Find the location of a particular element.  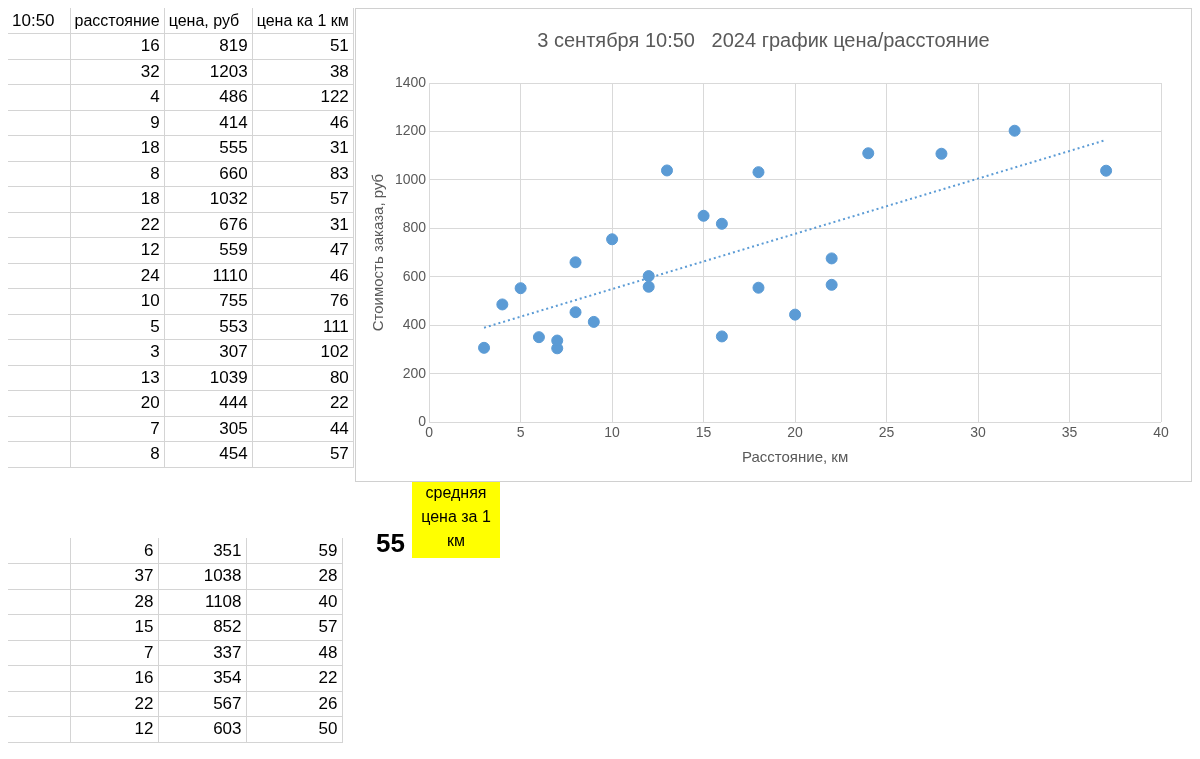

text: 50 is located at coordinates (294, 729).